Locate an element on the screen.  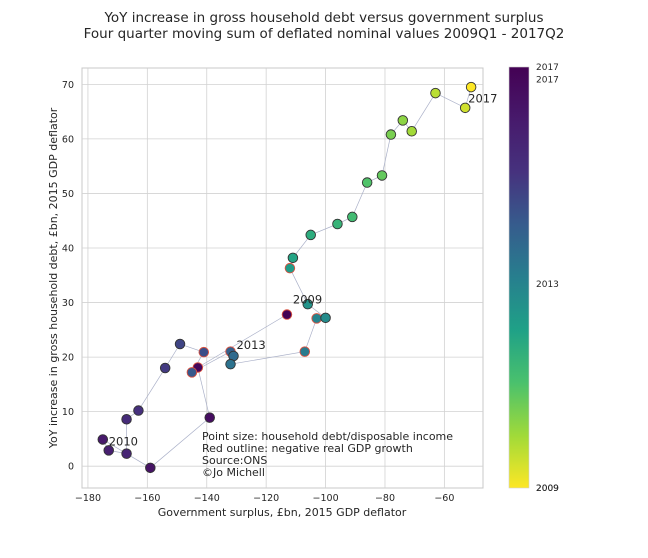
note-copyright: ©Jo Michell is located at coordinates (233, 472).